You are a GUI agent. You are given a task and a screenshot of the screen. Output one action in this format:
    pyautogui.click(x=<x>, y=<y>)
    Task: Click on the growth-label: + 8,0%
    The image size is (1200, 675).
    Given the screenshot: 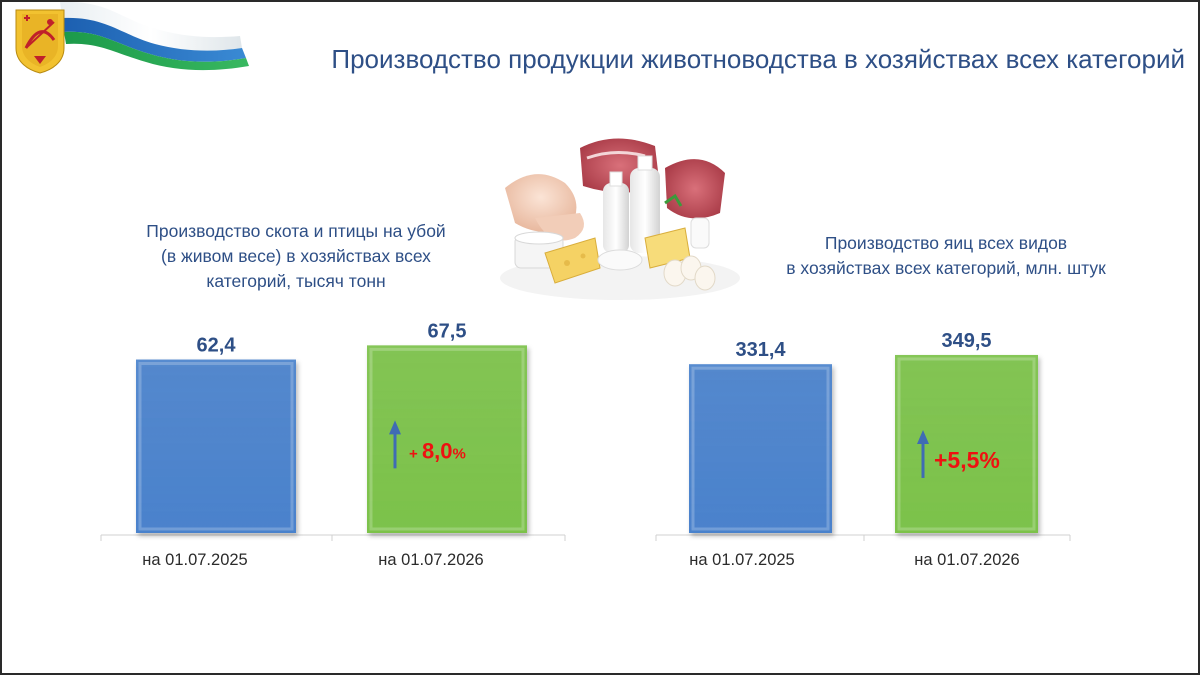 What is the action you would take?
    pyautogui.click(x=437, y=450)
    